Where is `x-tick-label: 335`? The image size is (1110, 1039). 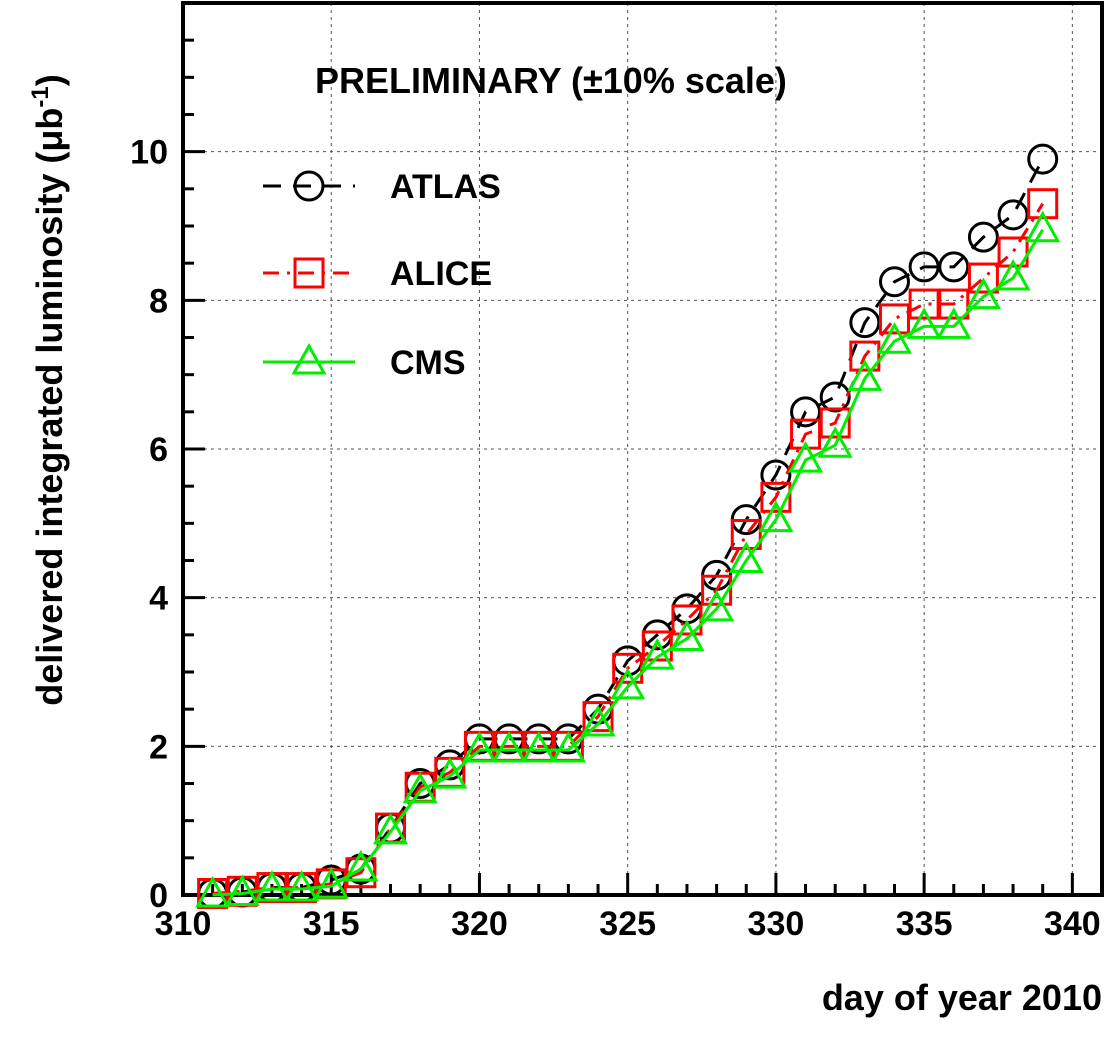
x-tick-label: 335 is located at coordinates (924, 924).